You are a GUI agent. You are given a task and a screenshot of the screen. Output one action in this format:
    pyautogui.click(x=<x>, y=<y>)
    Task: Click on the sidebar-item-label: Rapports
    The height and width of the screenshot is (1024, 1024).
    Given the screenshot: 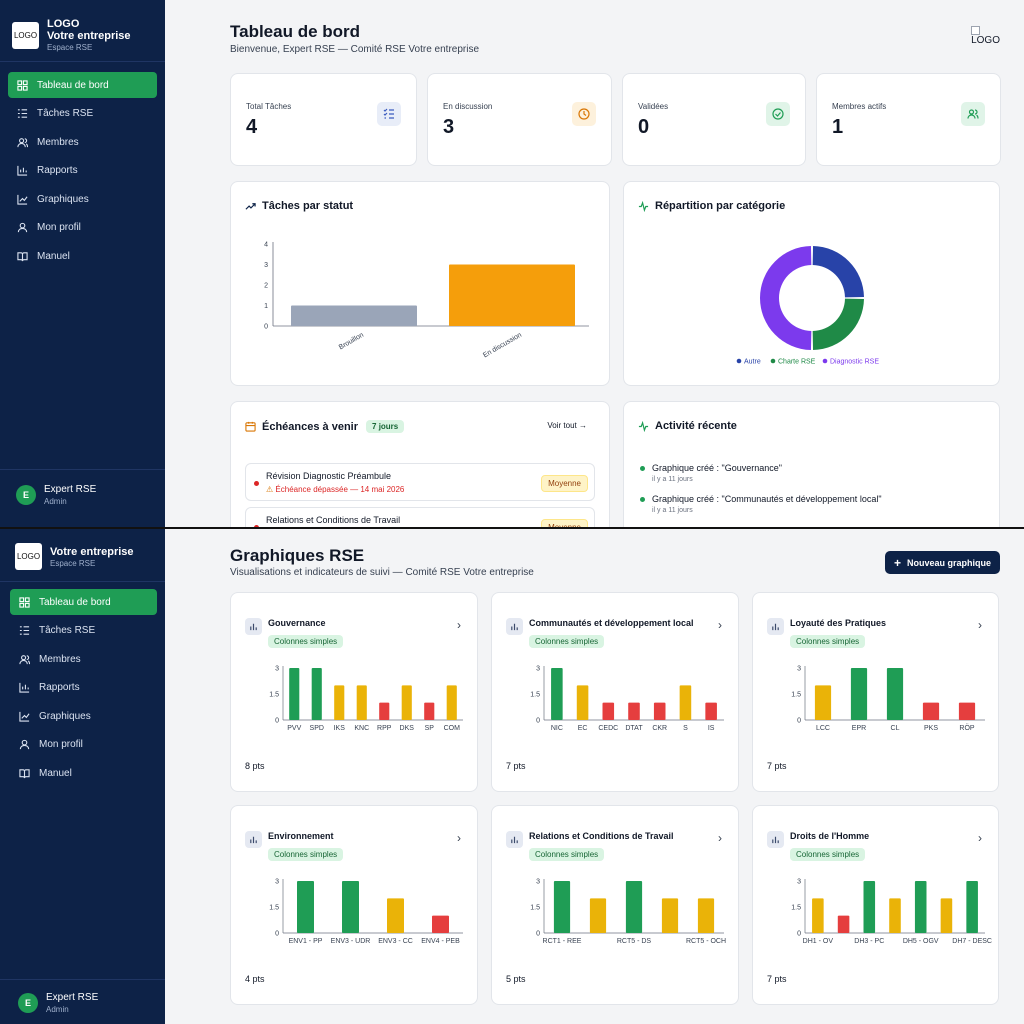 What is the action you would take?
    pyautogui.click(x=59, y=687)
    